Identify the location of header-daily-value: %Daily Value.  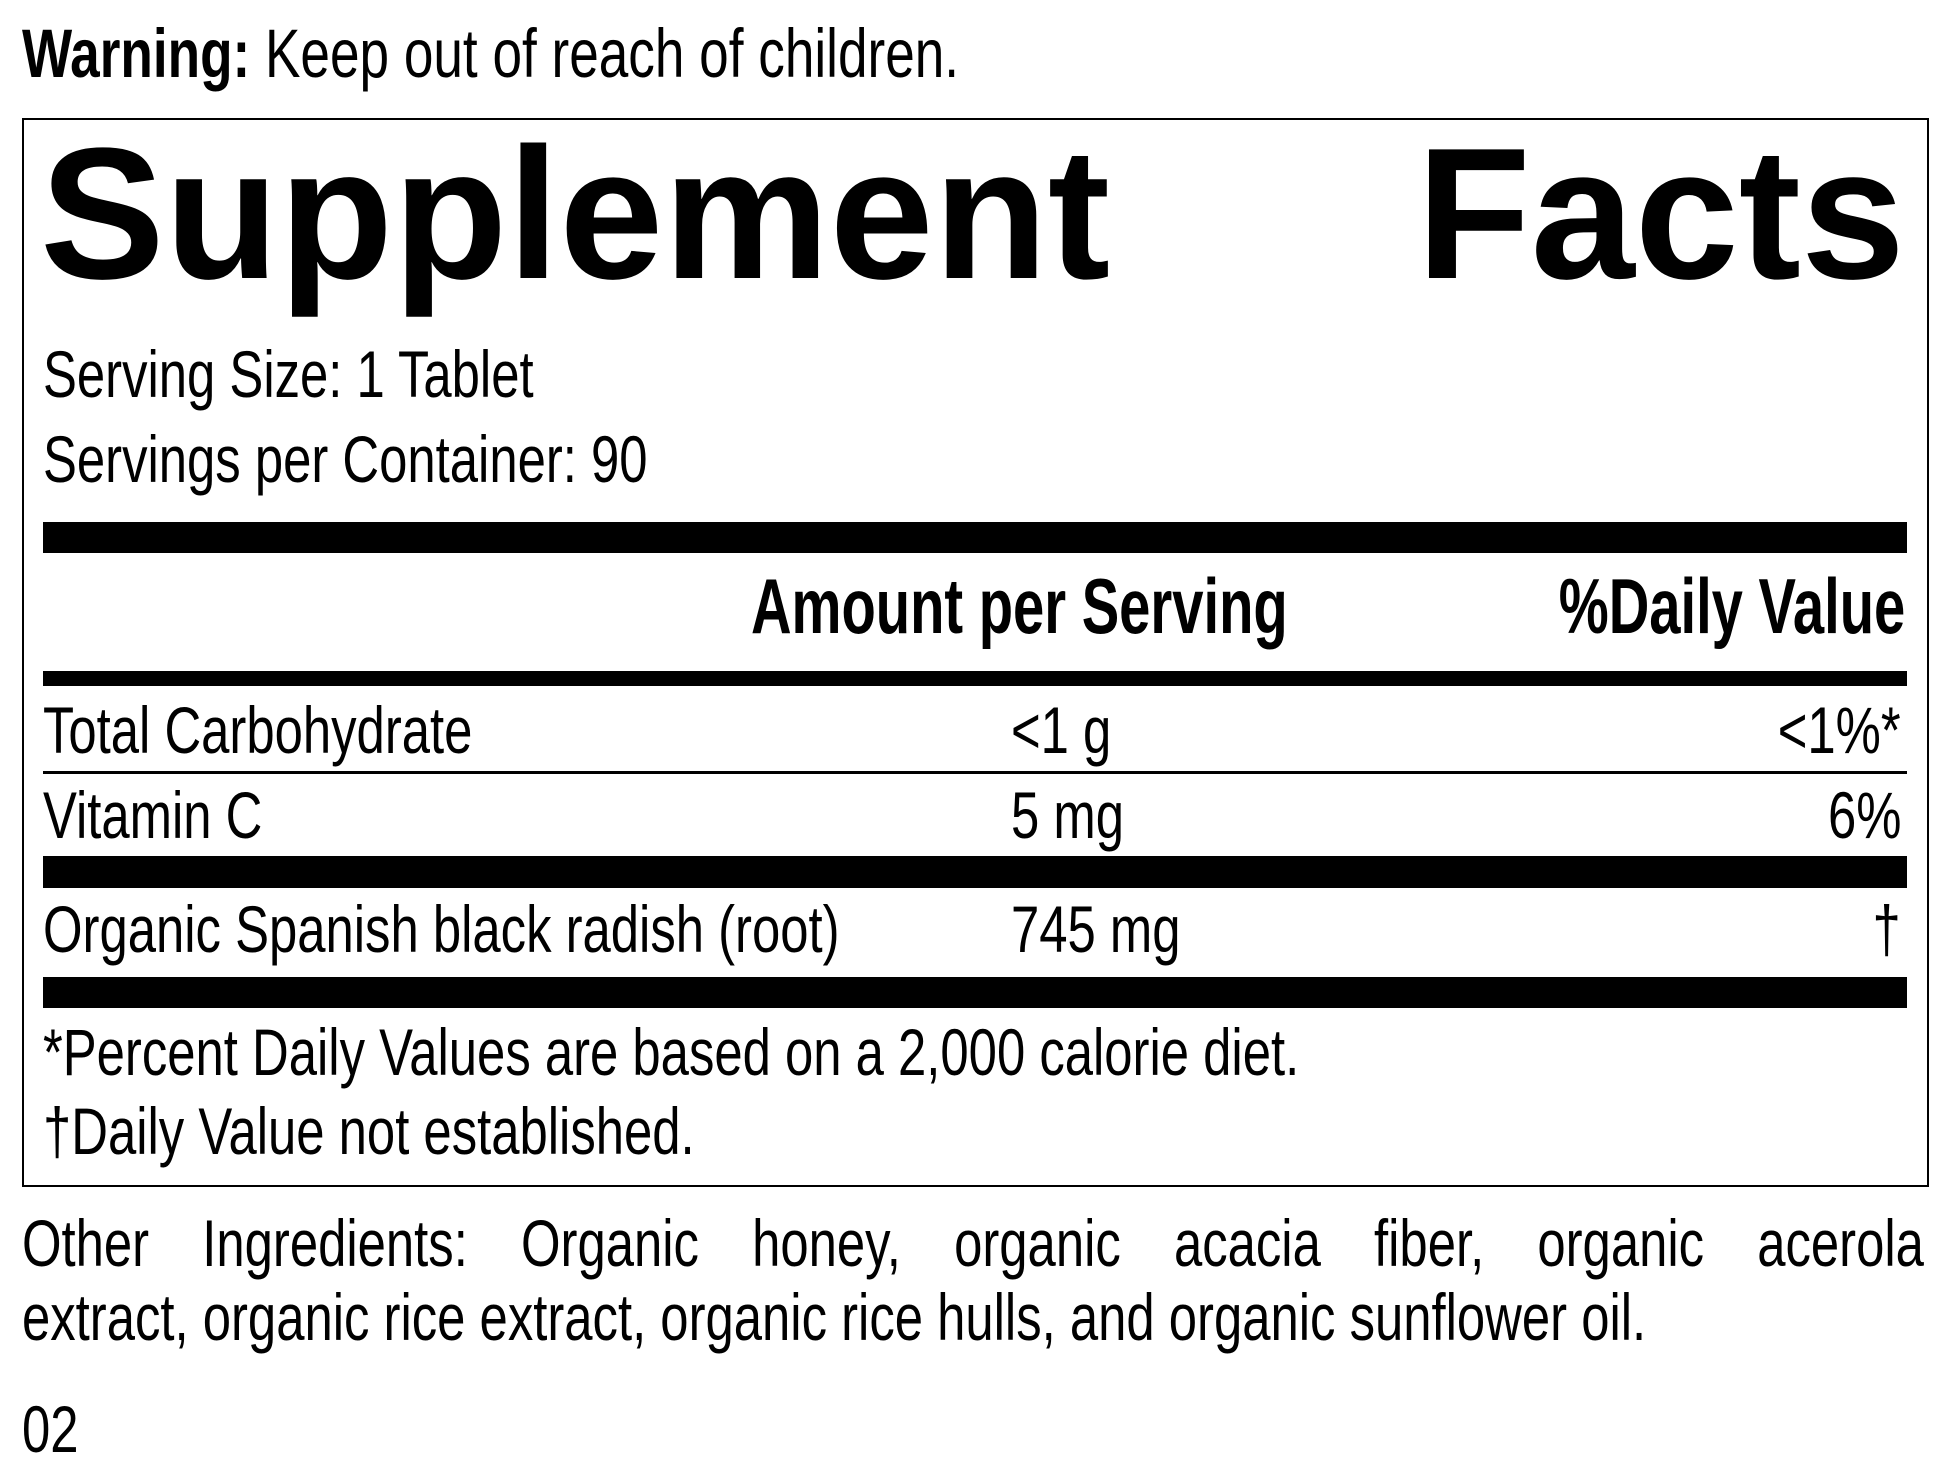
(1731, 606).